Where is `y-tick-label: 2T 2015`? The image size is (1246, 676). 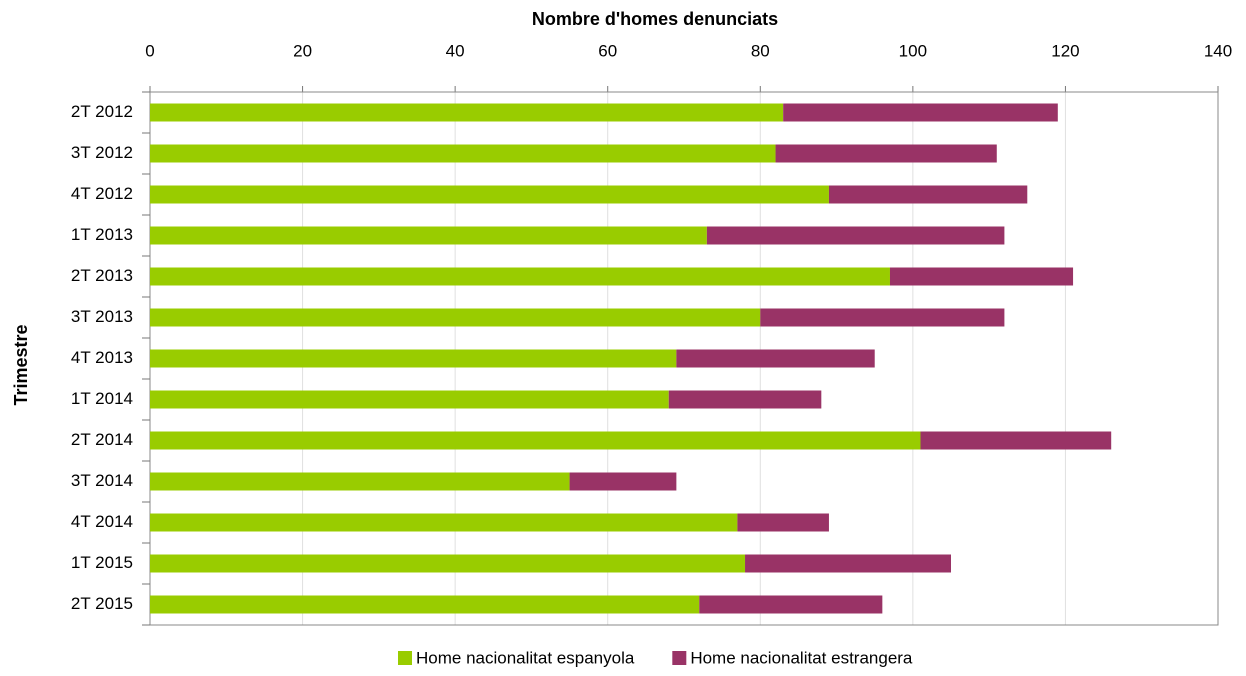 y-tick-label: 2T 2015 is located at coordinates (102, 603).